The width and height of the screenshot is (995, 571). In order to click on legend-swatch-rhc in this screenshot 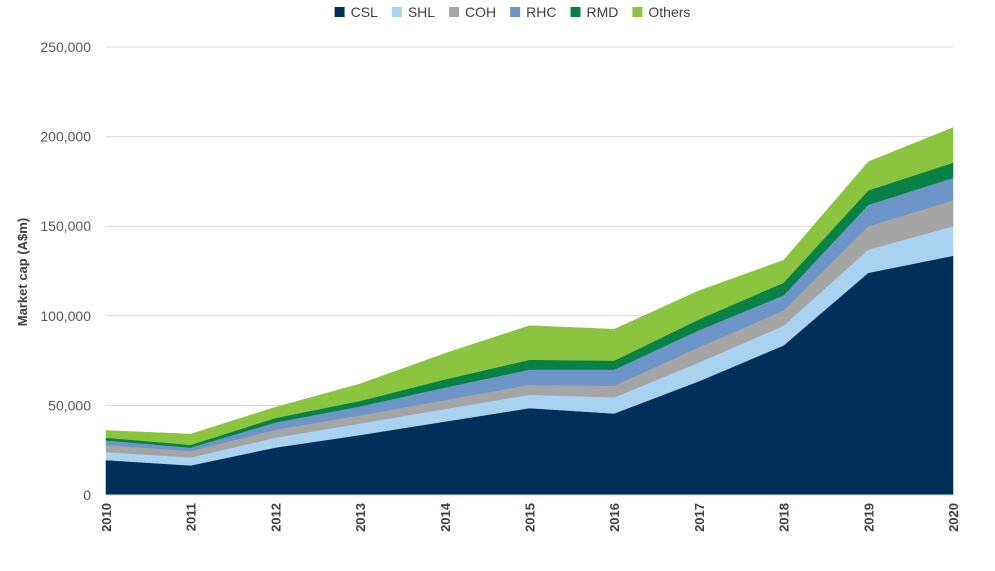, I will do `click(515, 12)`.